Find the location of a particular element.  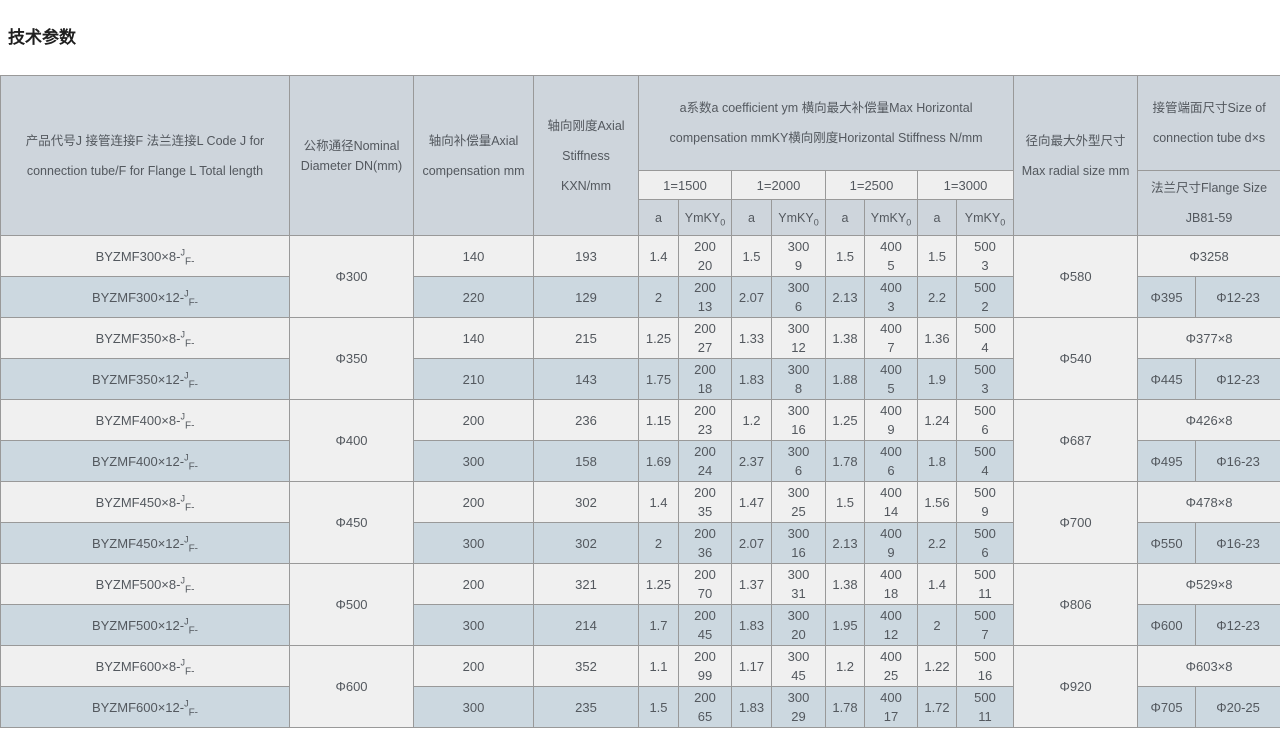

nominal-diameter-cell: Φ300 is located at coordinates (351, 276).